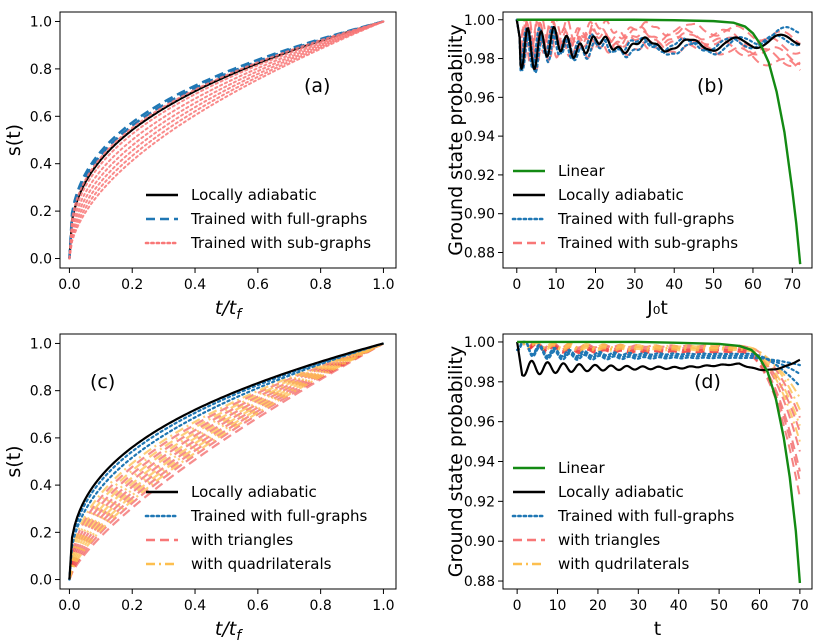 Image resolution: width=830 pixels, height=643 pixels. What do you see at coordinates (102, 382) in the screenshot?
I see `panel-label: (c)` at bounding box center [102, 382].